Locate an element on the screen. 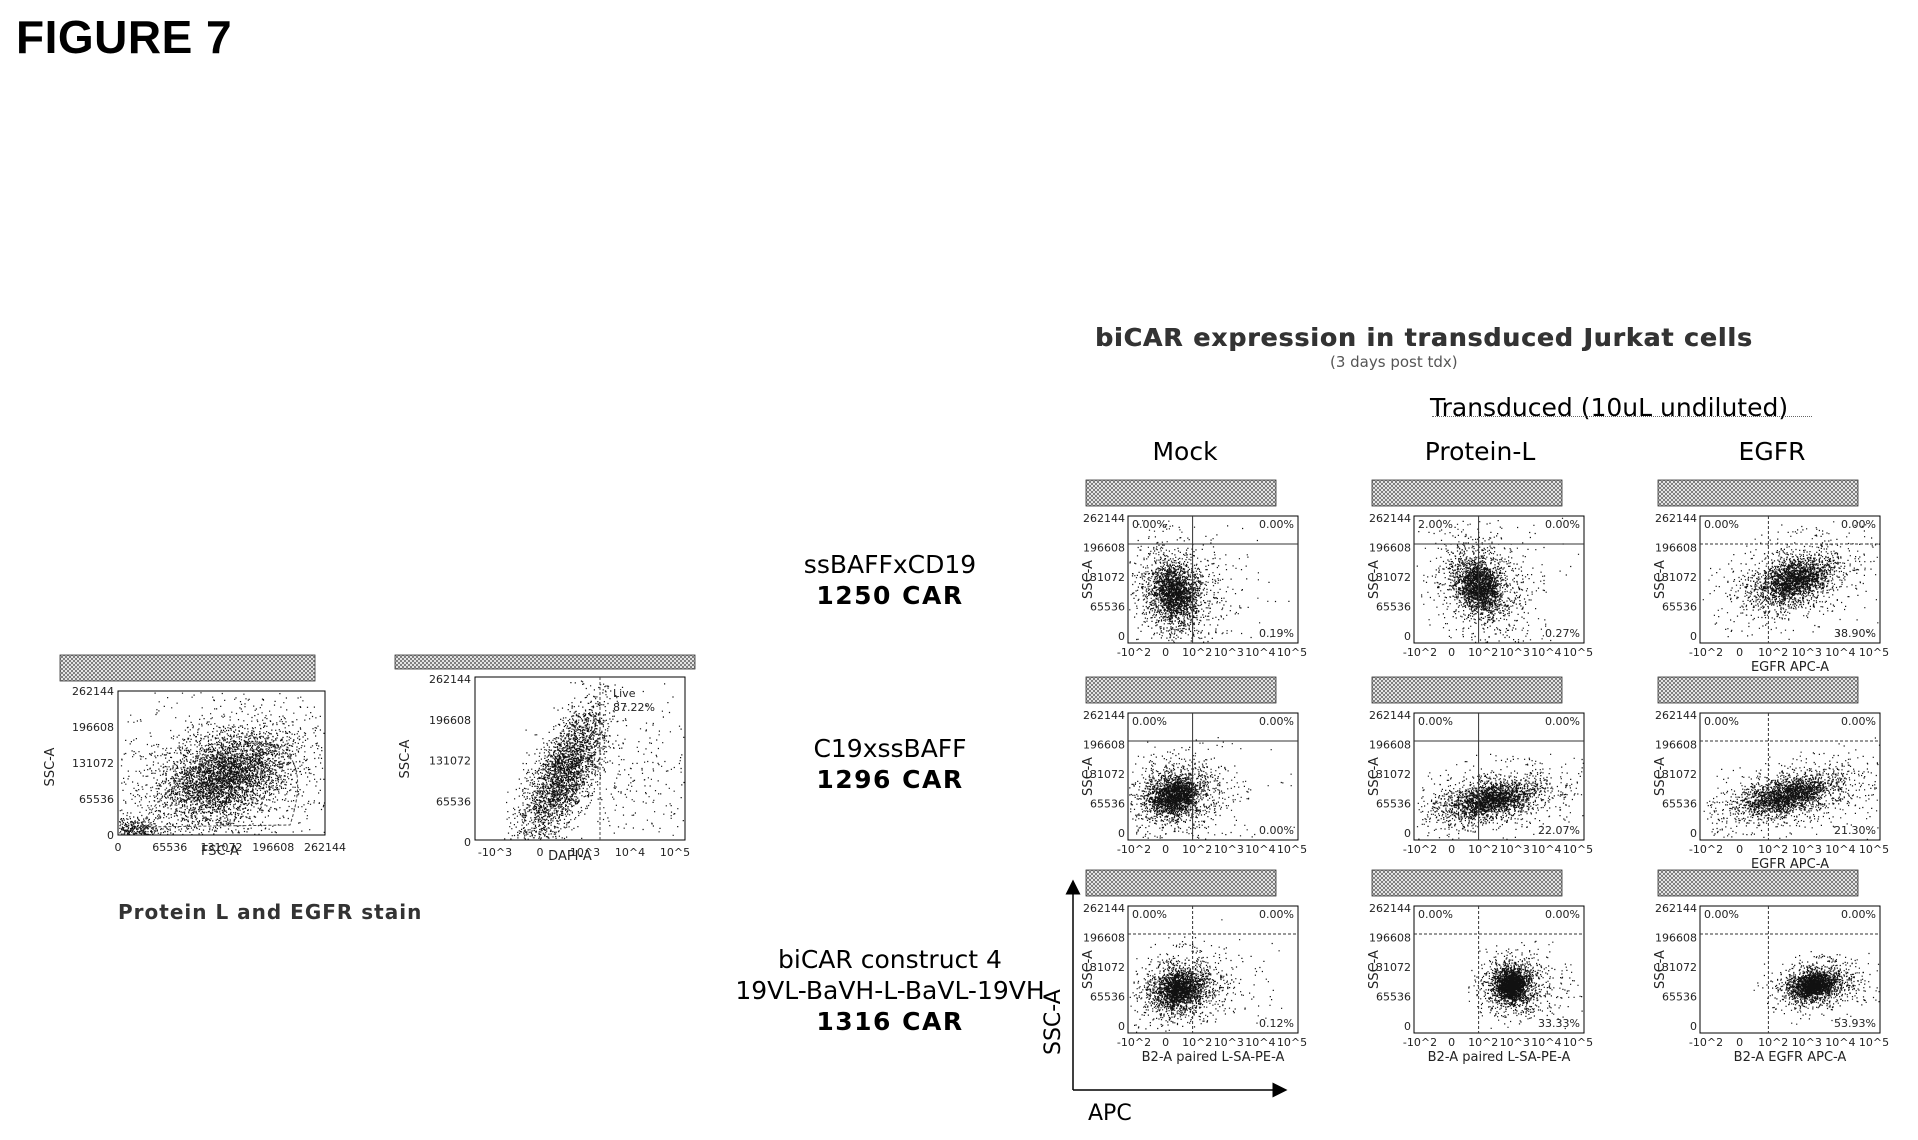  x-axis-label: FSC-A is located at coordinates (220, 851).